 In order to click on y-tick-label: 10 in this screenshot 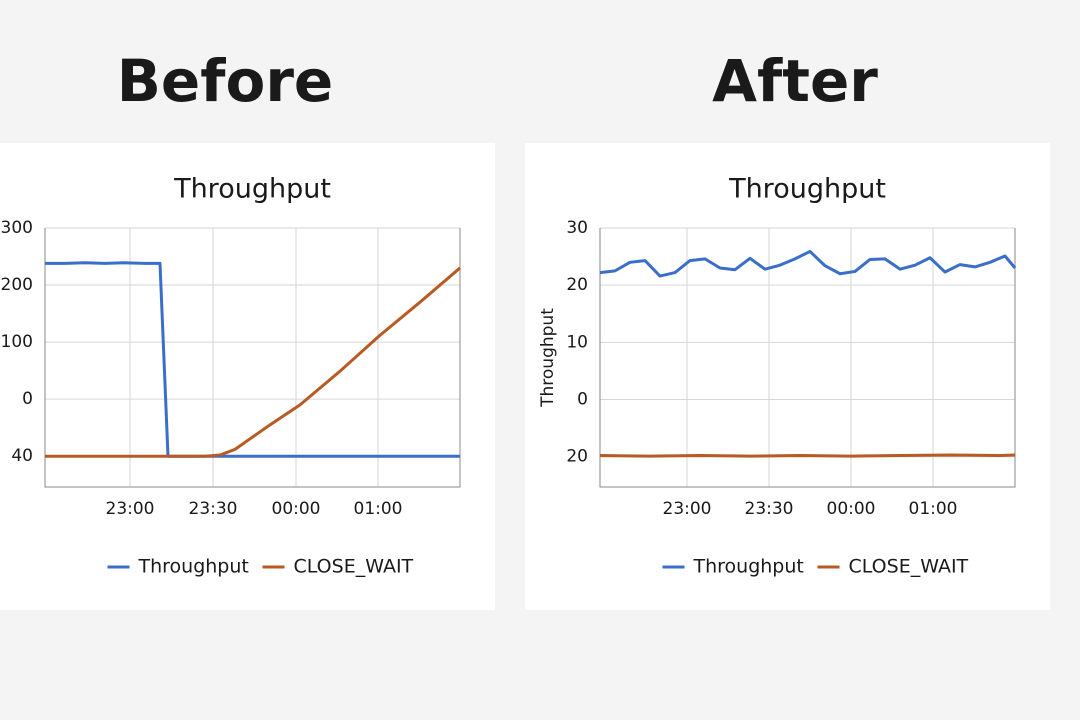, I will do `click(577, 342)`.